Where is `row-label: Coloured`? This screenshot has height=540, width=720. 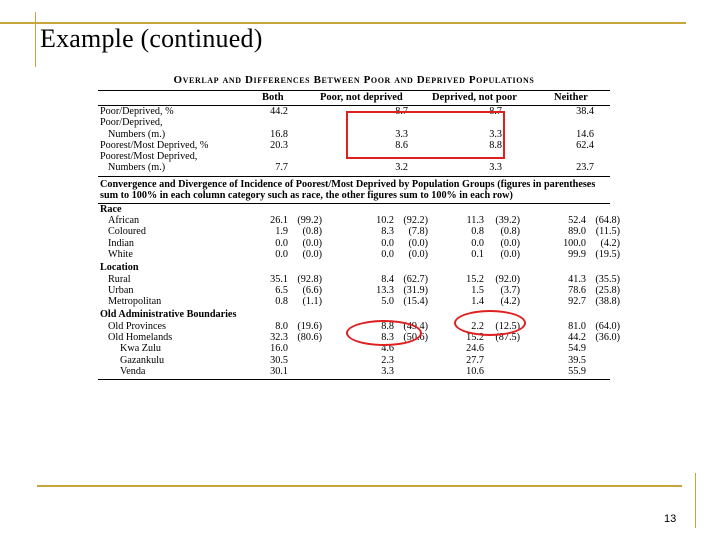 row-label: Coloured is located at coordinates (127, 232).